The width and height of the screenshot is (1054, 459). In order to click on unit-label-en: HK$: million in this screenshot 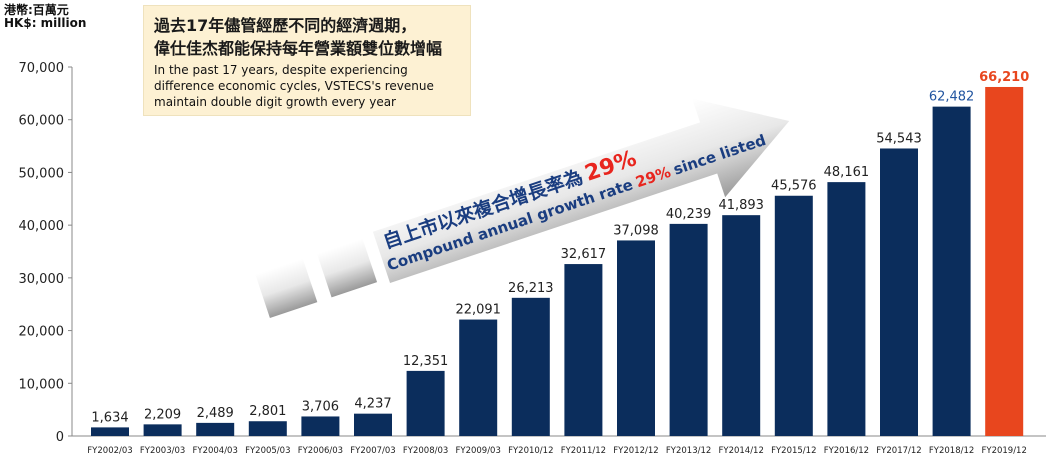, I will do `click(45, 23)`.